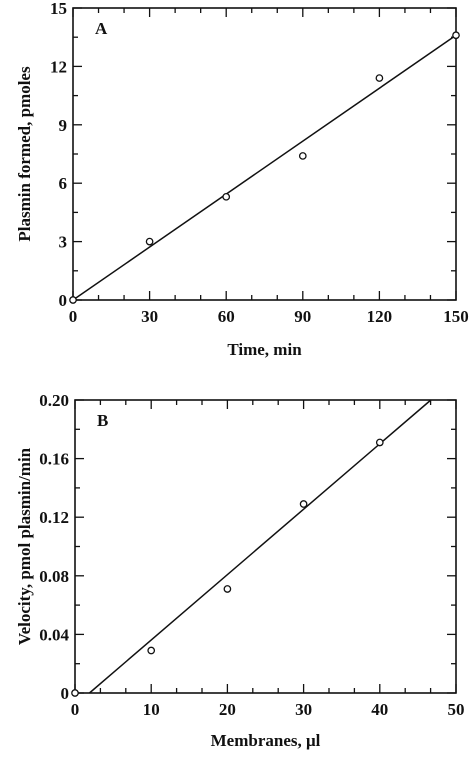  Describe the element at coordinates (63, 125) in the screenshot. I see `y-tick-label: 9` at that location.